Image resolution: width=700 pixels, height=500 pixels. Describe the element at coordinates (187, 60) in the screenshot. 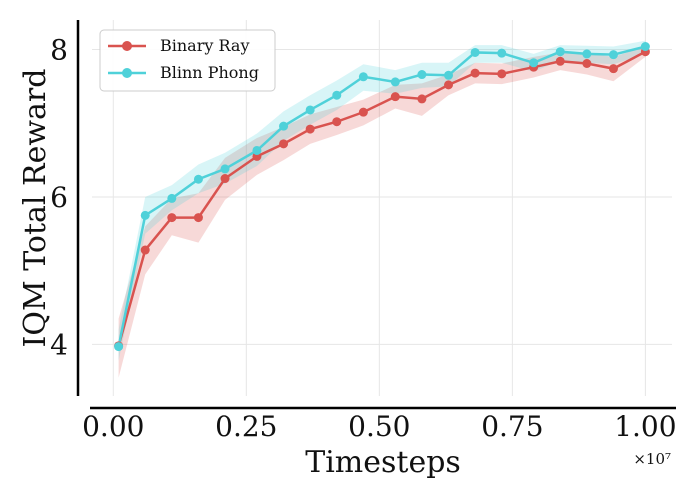

I see `legend: Binary Ray Blinn Phong` at that location.